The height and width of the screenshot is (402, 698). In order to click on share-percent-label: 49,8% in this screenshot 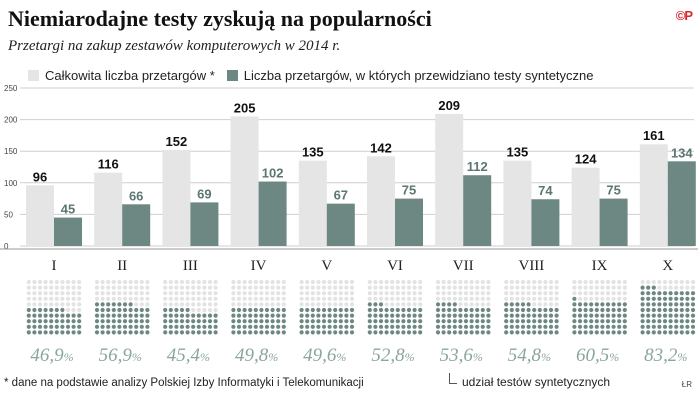, I will do `click(256, 355)`.